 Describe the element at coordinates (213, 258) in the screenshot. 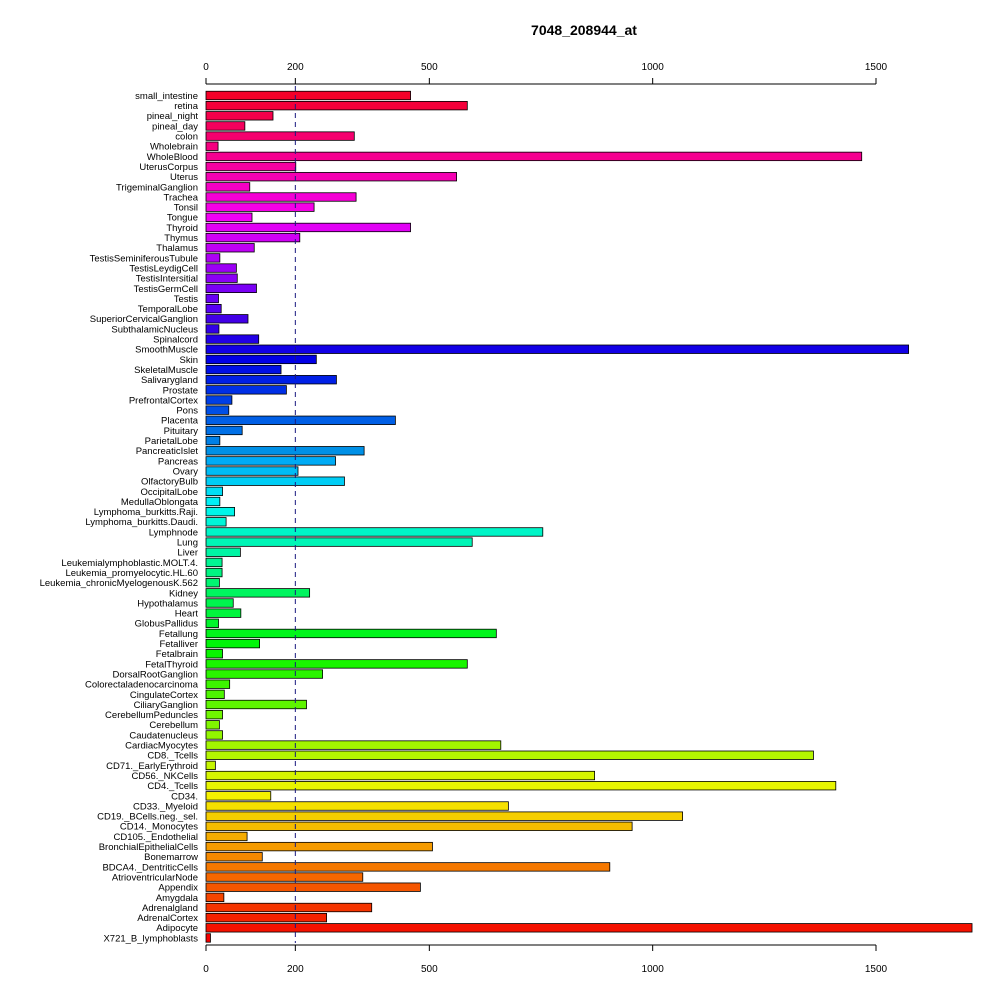

I see `bar-TestisSeminiferousTubule` at that location.